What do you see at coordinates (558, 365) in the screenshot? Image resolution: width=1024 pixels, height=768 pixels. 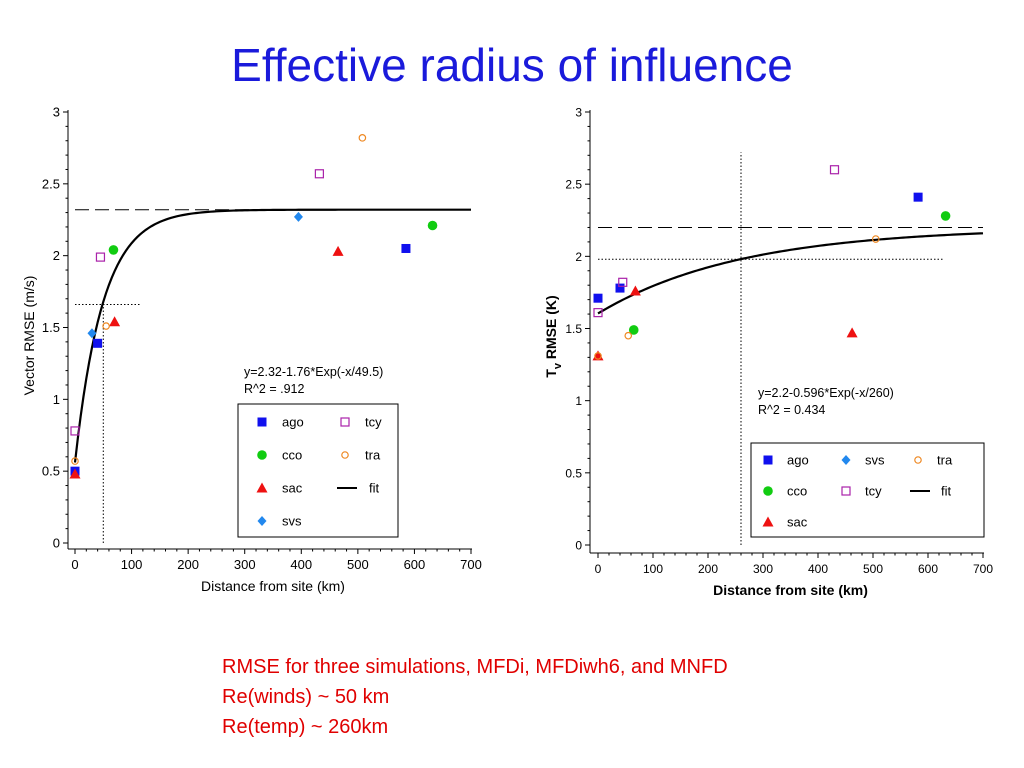 I see `y-axis-label-sub: v` at bounding box center [558, 365].